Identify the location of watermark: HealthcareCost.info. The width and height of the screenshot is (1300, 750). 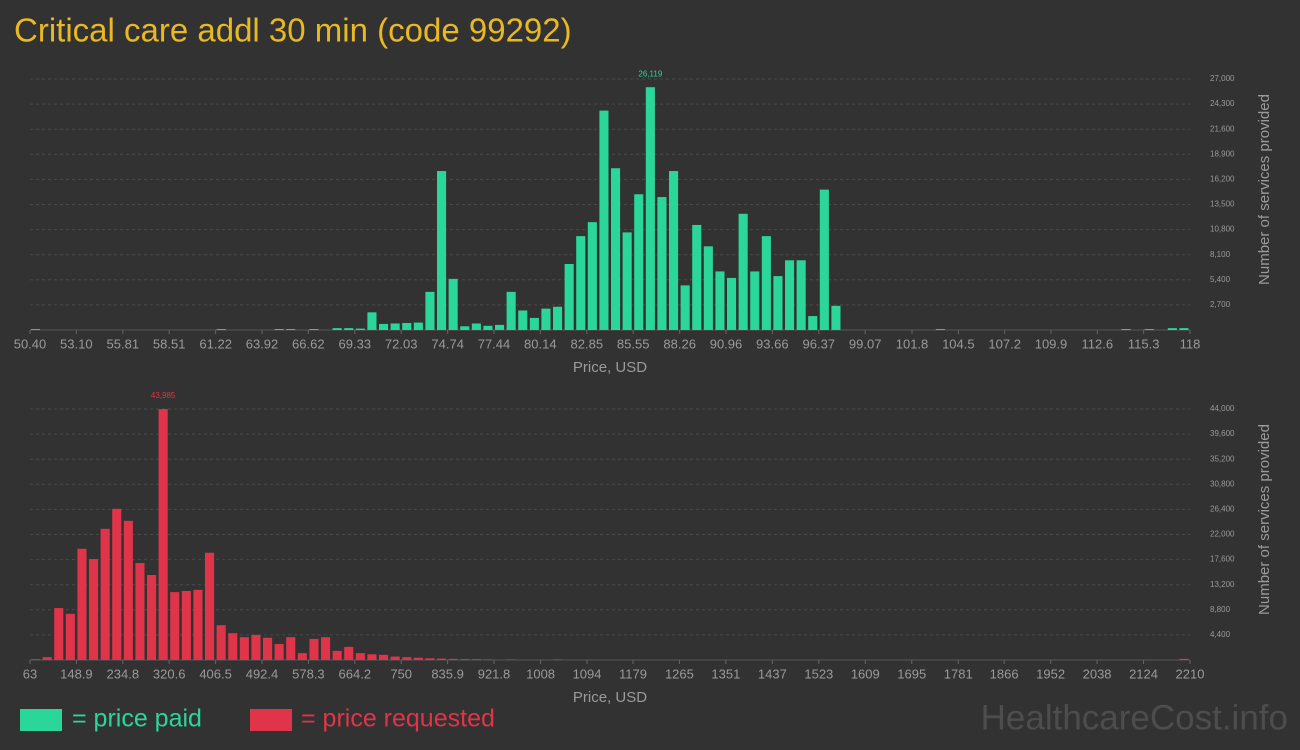
(1134, 717).